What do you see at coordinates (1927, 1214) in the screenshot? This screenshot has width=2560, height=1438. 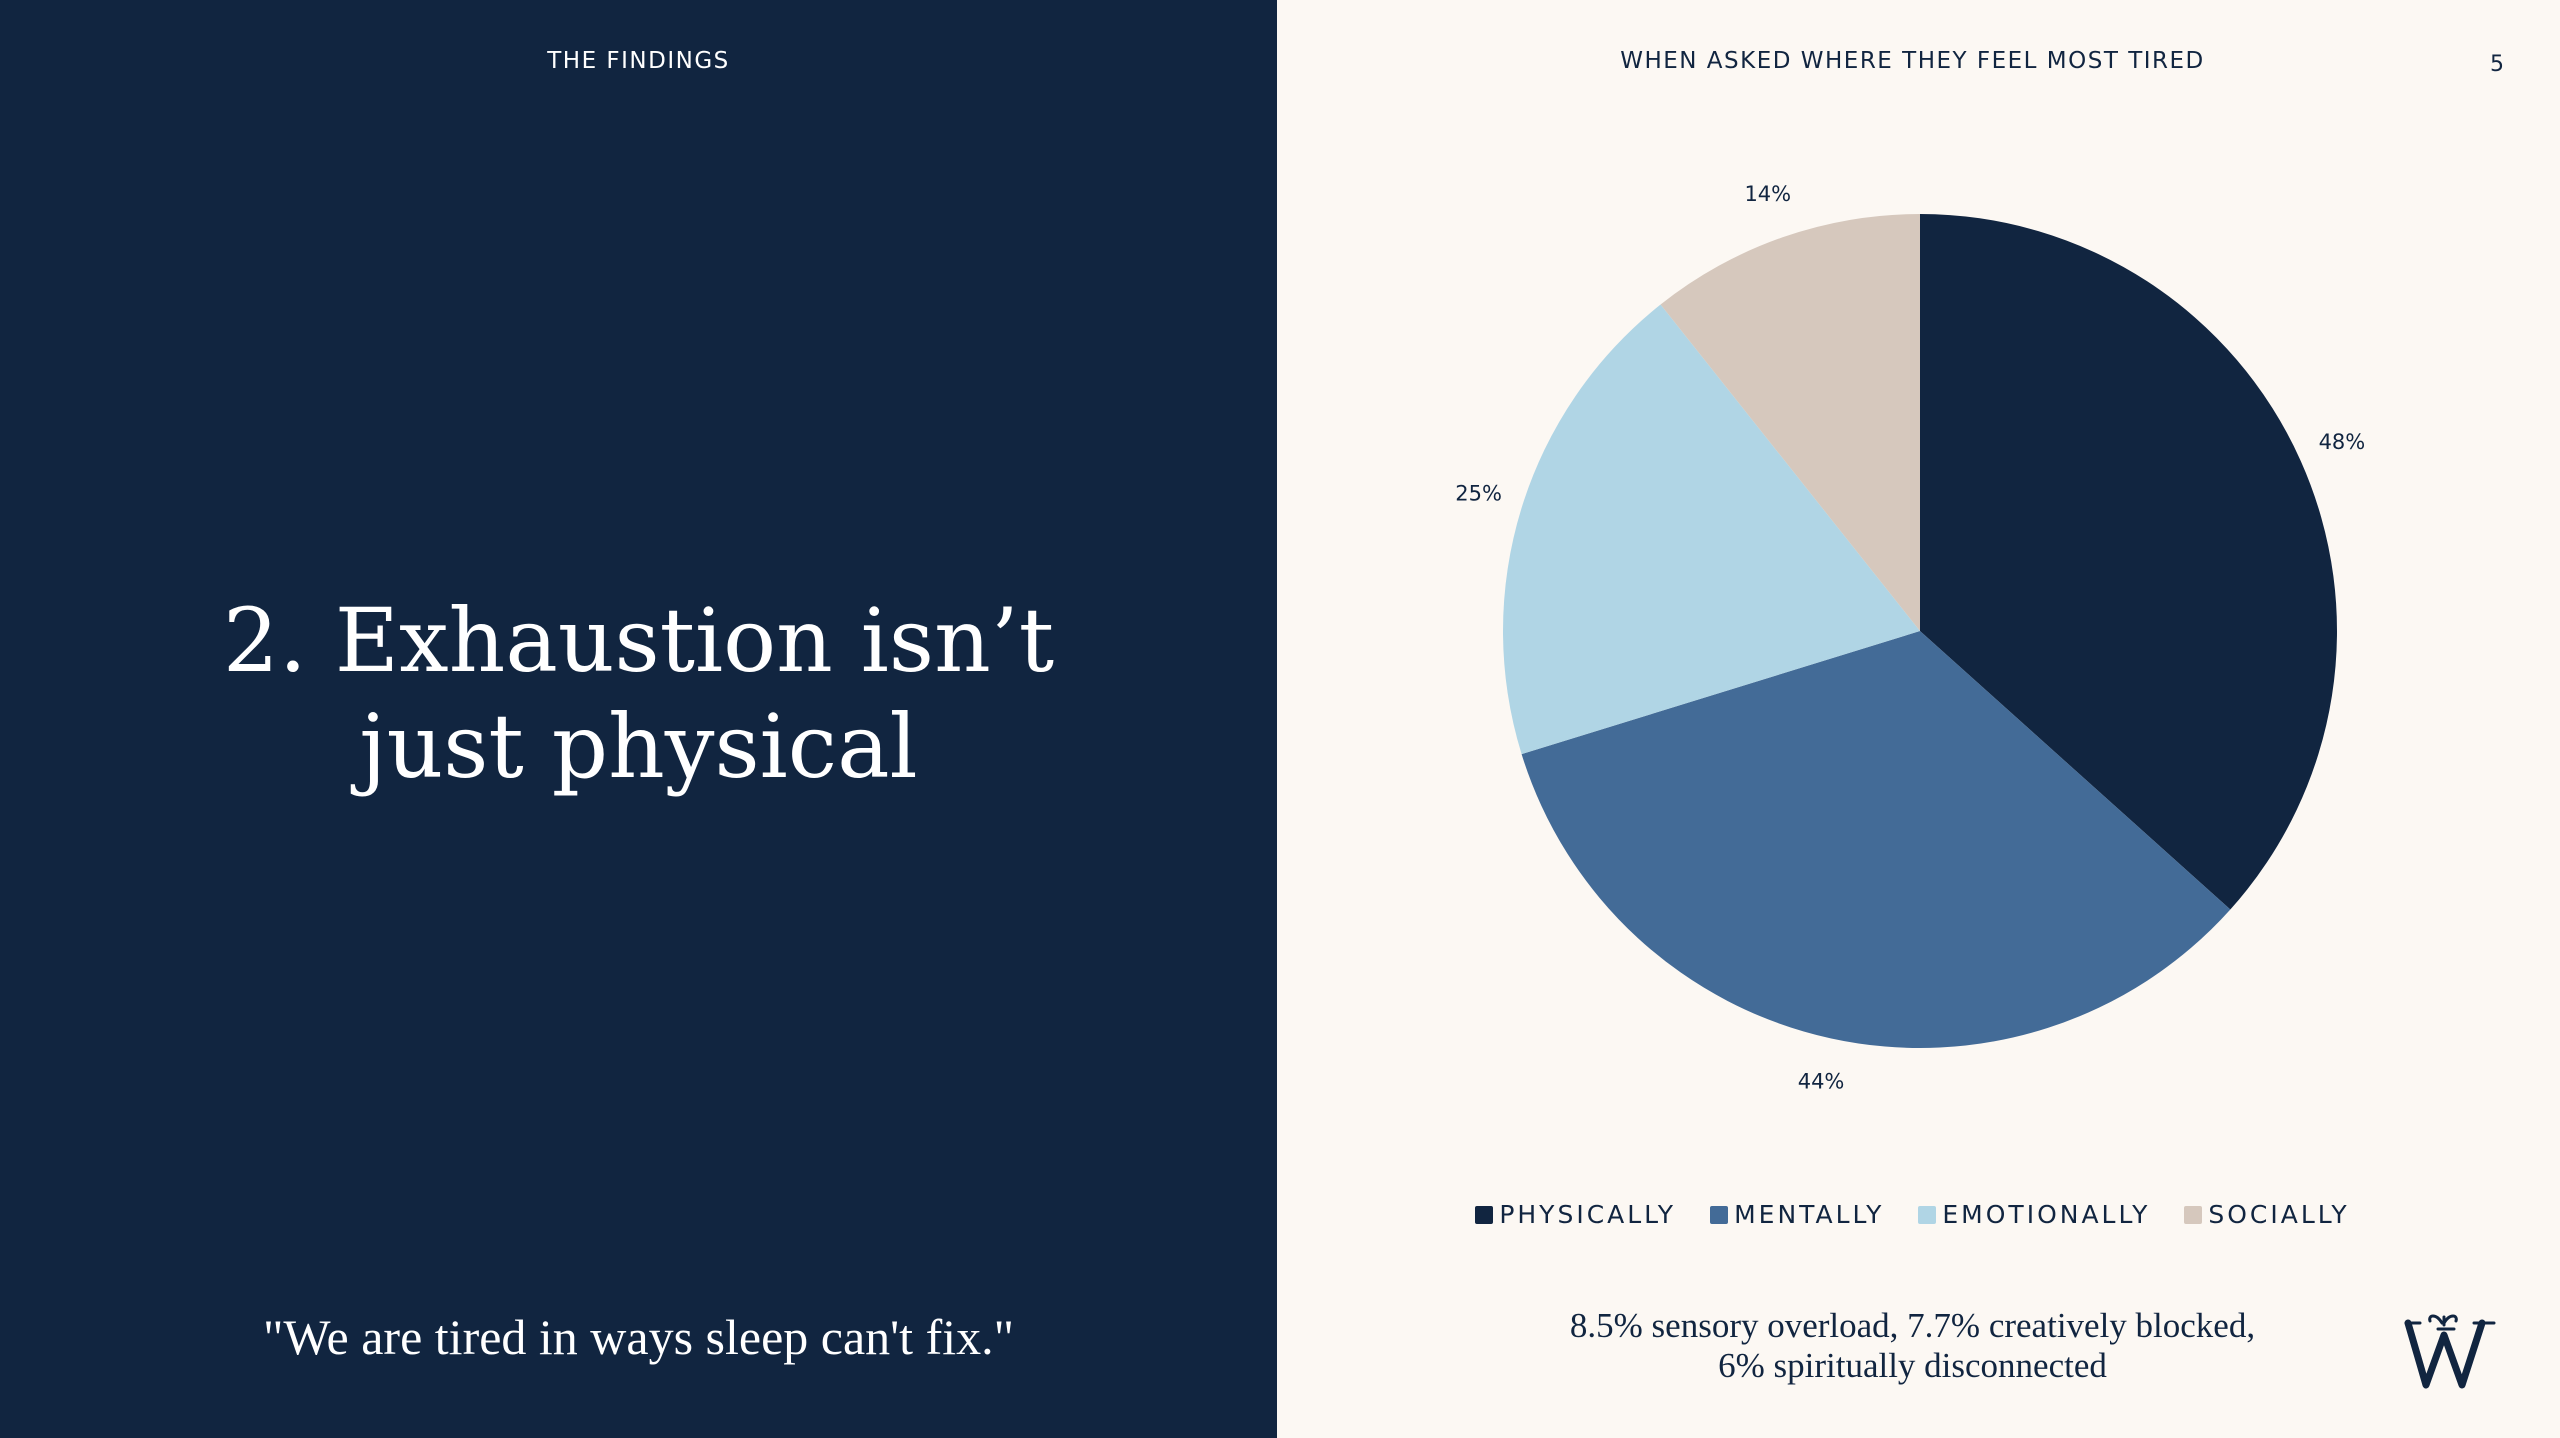 I see `legend-swatch-emotionally` at bounding box center [1927, 1214].